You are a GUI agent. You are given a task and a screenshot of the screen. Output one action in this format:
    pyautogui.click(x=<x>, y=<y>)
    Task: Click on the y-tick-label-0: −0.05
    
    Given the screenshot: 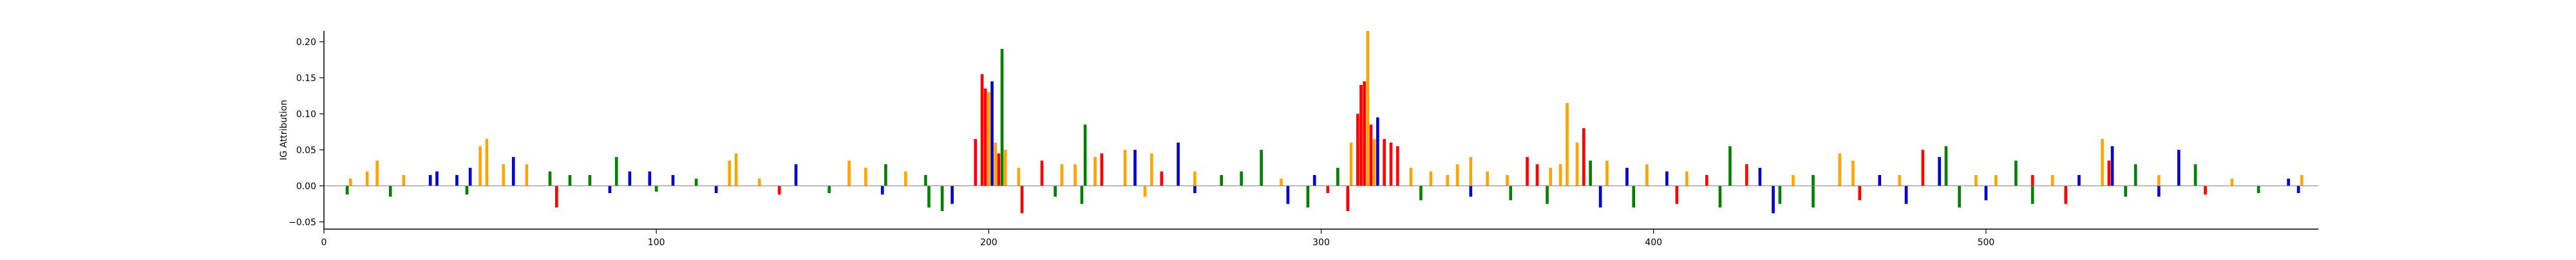 What is the action you would take?
    pyautogui.click(x=302, y=223)
    